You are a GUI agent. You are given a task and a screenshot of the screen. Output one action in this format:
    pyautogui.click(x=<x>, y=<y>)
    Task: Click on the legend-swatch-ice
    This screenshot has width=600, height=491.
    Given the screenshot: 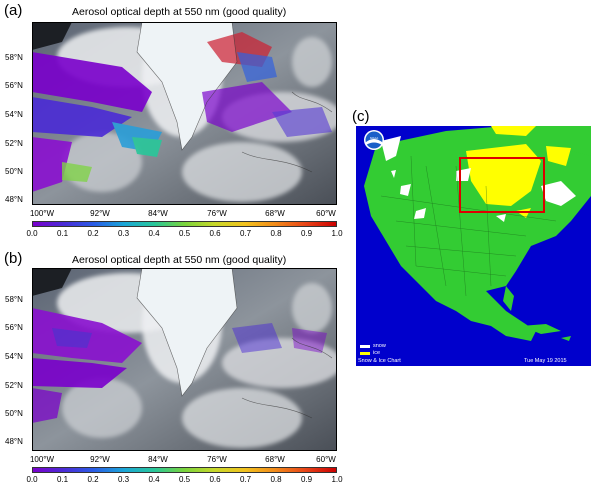 What is the action you would take?
    pyautogui.click(x=365, y=353)
    